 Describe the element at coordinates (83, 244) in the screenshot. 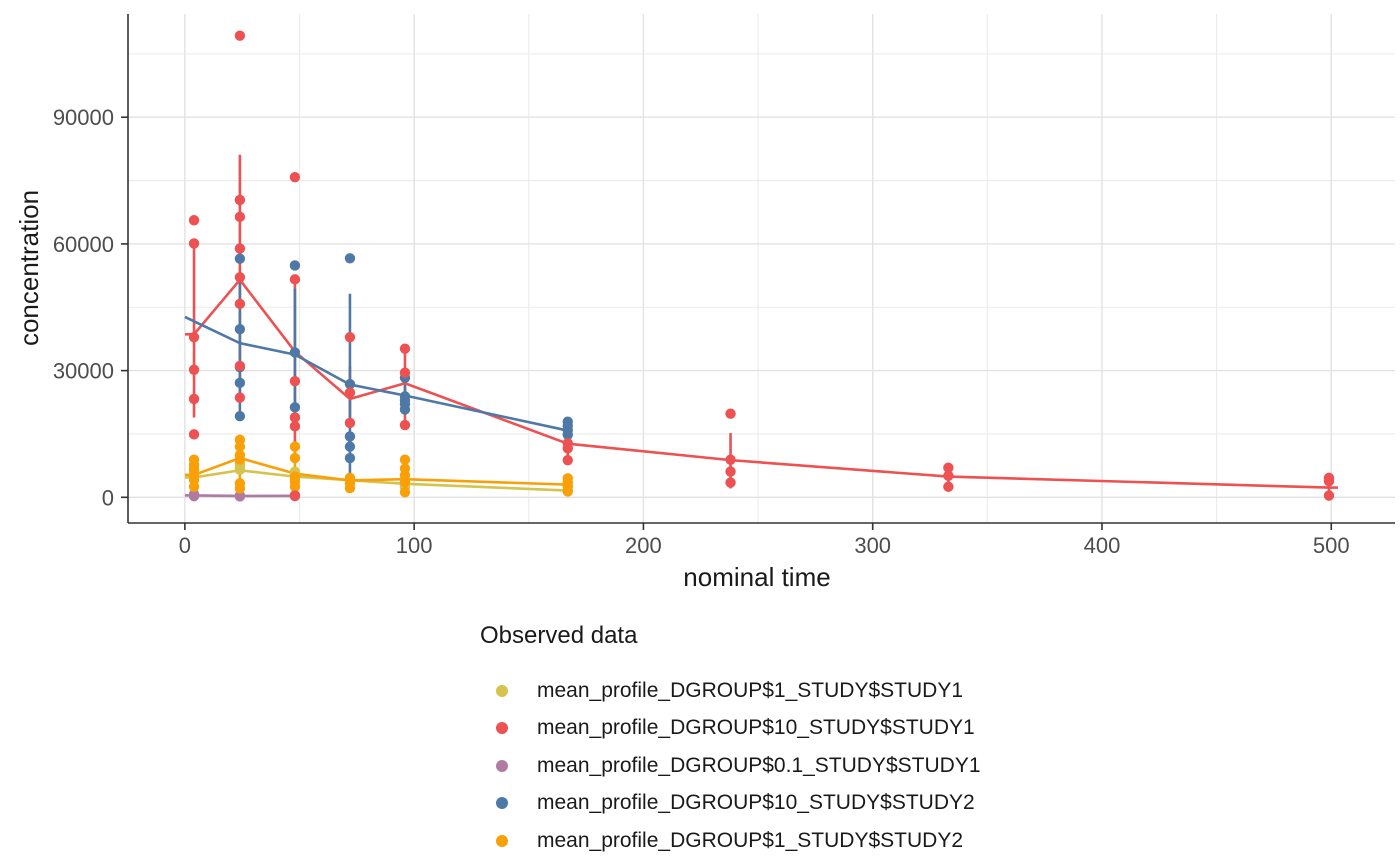

I see `y-tick-label: 60000` at that location.